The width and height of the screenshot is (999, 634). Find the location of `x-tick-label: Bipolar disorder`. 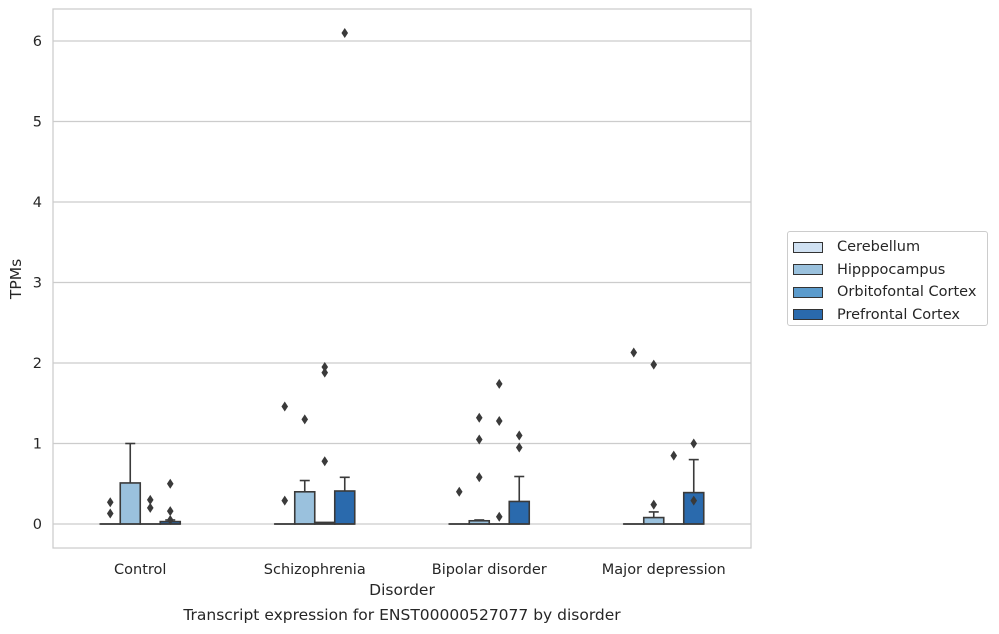

x-tick-label: Bipolar disorder is located at coordinates (489, 570).